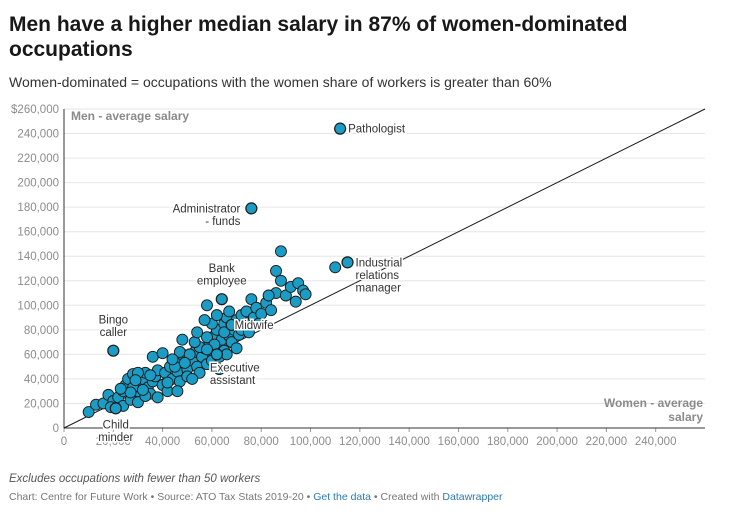  Describe the element at coordinates (377, 130) in the screenshot. I see `annotation-label: Pathologist` at that location.